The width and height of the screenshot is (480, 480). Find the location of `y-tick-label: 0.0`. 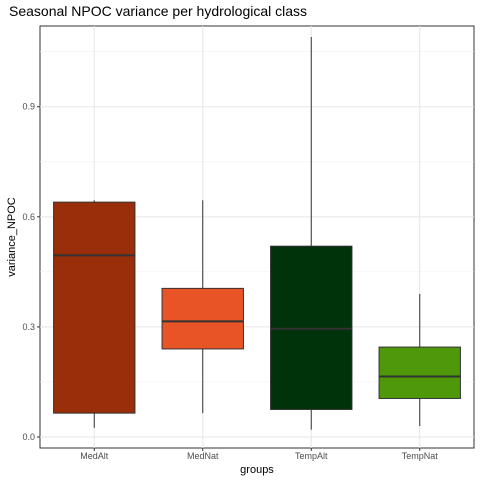

y-tick-label: 0.0 is located at coordinates (28, 437).